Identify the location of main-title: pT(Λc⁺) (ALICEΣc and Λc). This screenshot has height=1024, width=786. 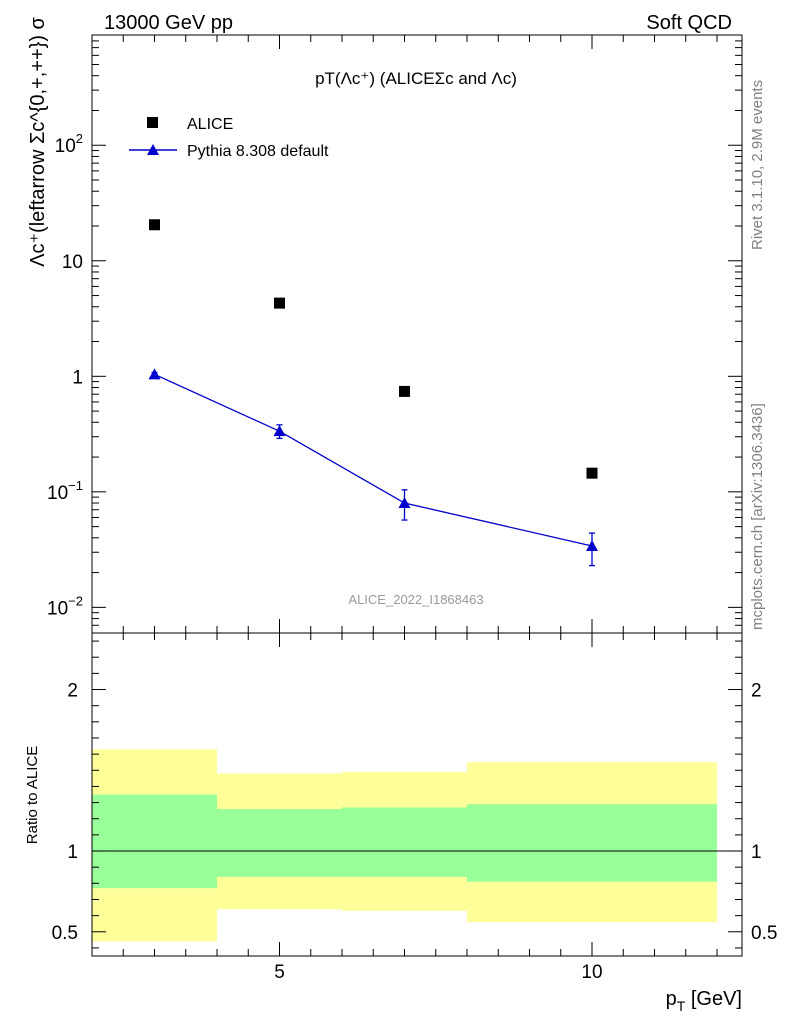
(416, 78).